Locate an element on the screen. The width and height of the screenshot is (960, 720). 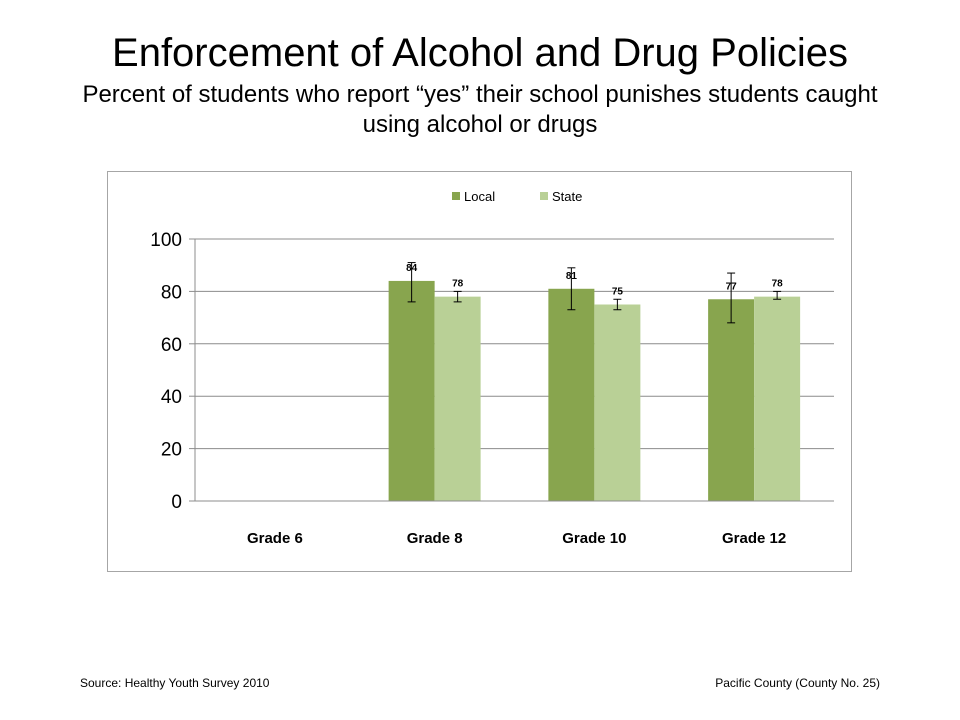
x-category-label: Grade 10 is located at coordinates (594, 538).